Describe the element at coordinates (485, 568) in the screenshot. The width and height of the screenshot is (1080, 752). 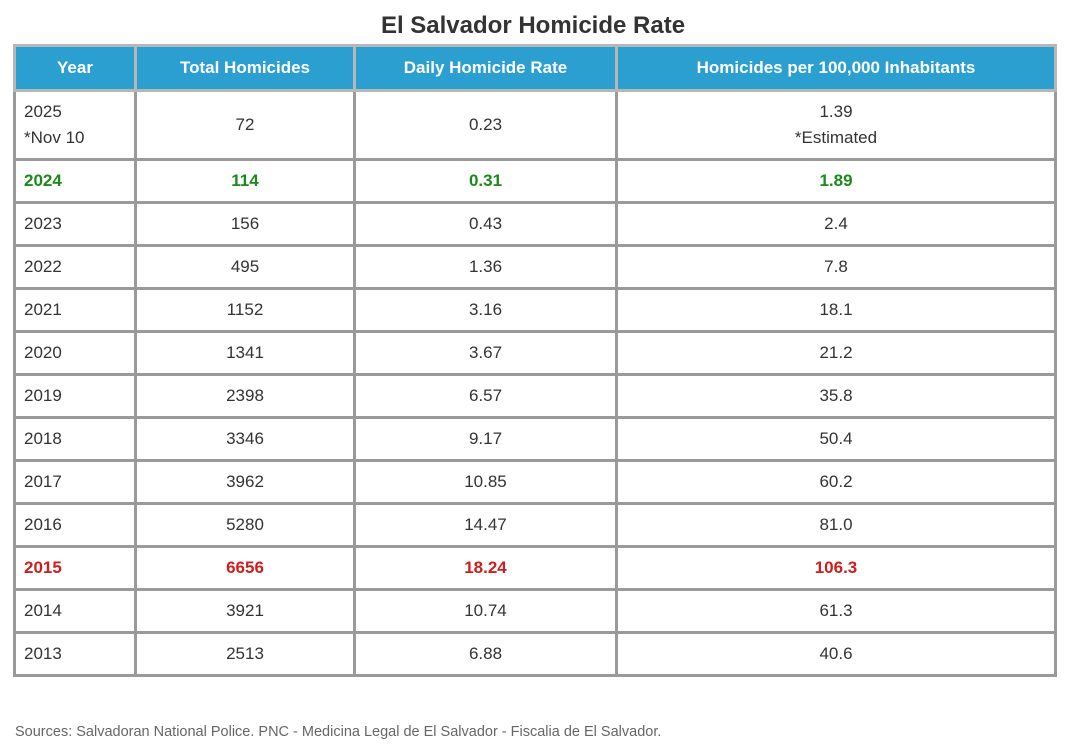
I see `daily-rate-cell: 18.24` at that location.